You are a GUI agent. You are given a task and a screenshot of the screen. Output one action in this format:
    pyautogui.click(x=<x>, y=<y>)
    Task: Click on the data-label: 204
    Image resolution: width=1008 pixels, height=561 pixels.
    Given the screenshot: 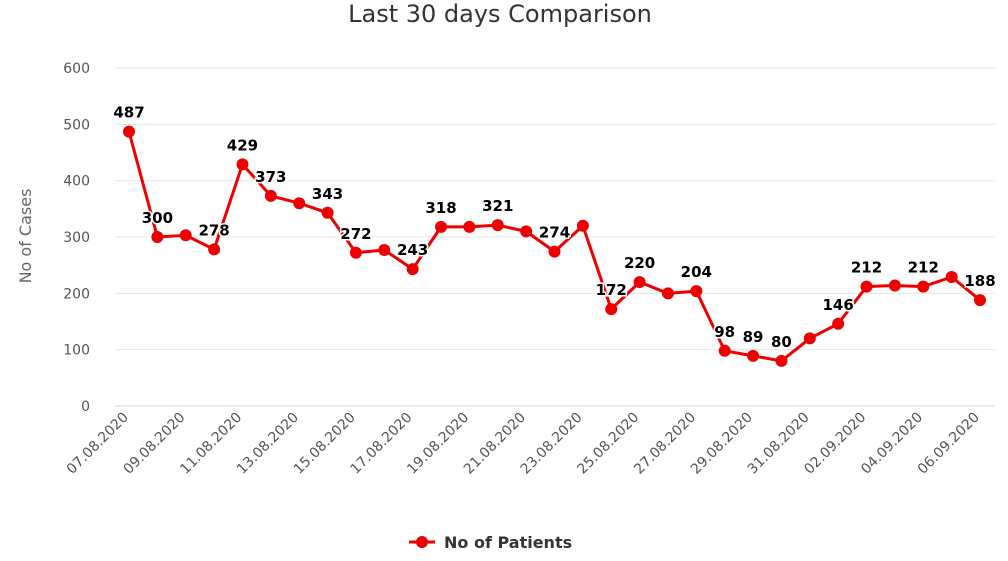 What is the action you would take?
    pyautogui.click(x=696, y=272)
    